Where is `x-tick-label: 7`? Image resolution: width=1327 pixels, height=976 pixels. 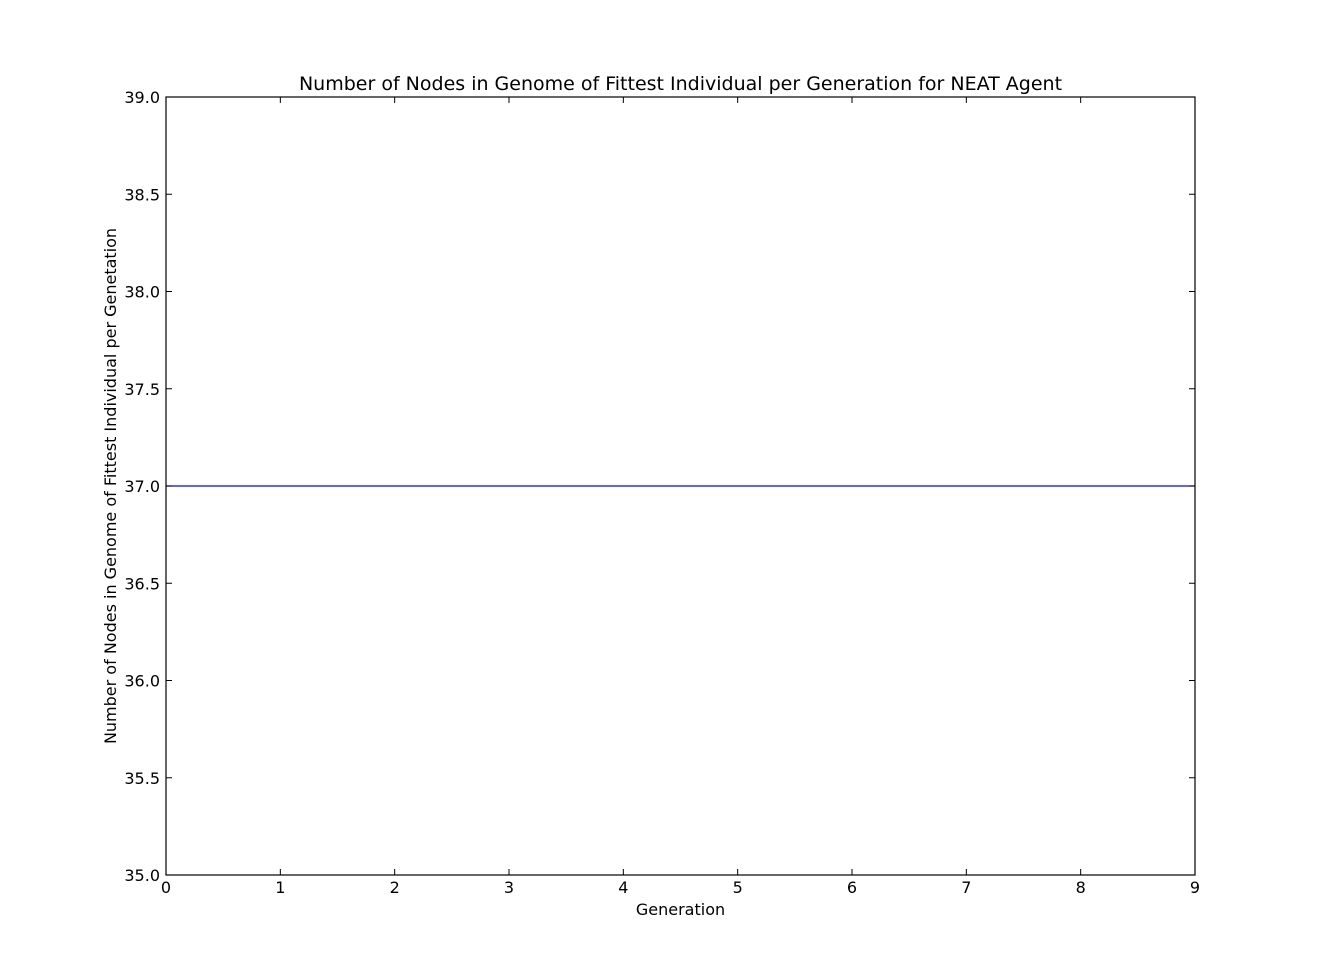
x-tick-label: 7 is located at coordinates (966, 887).